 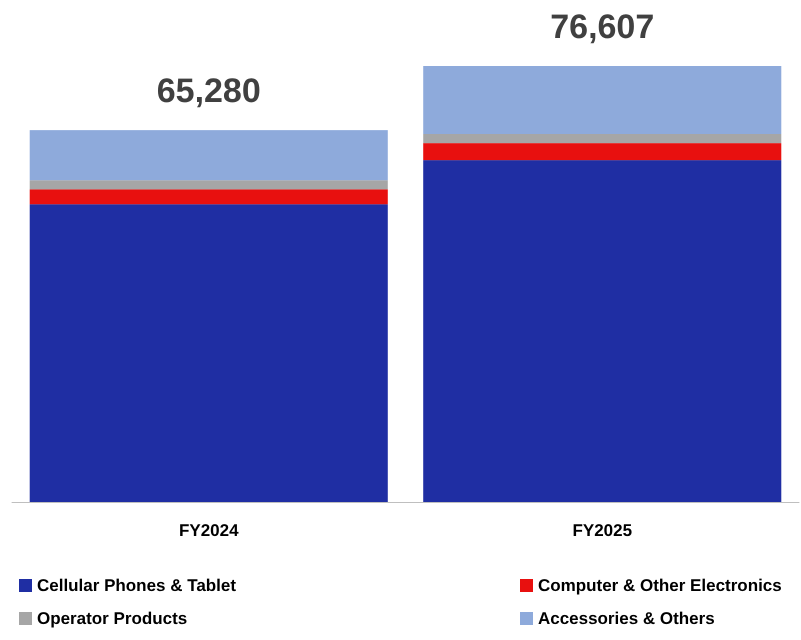 What do you see at coordinates (602, 27) in the screenshot?
I see `annotation: 76,607` at bounding box center [602, 27].